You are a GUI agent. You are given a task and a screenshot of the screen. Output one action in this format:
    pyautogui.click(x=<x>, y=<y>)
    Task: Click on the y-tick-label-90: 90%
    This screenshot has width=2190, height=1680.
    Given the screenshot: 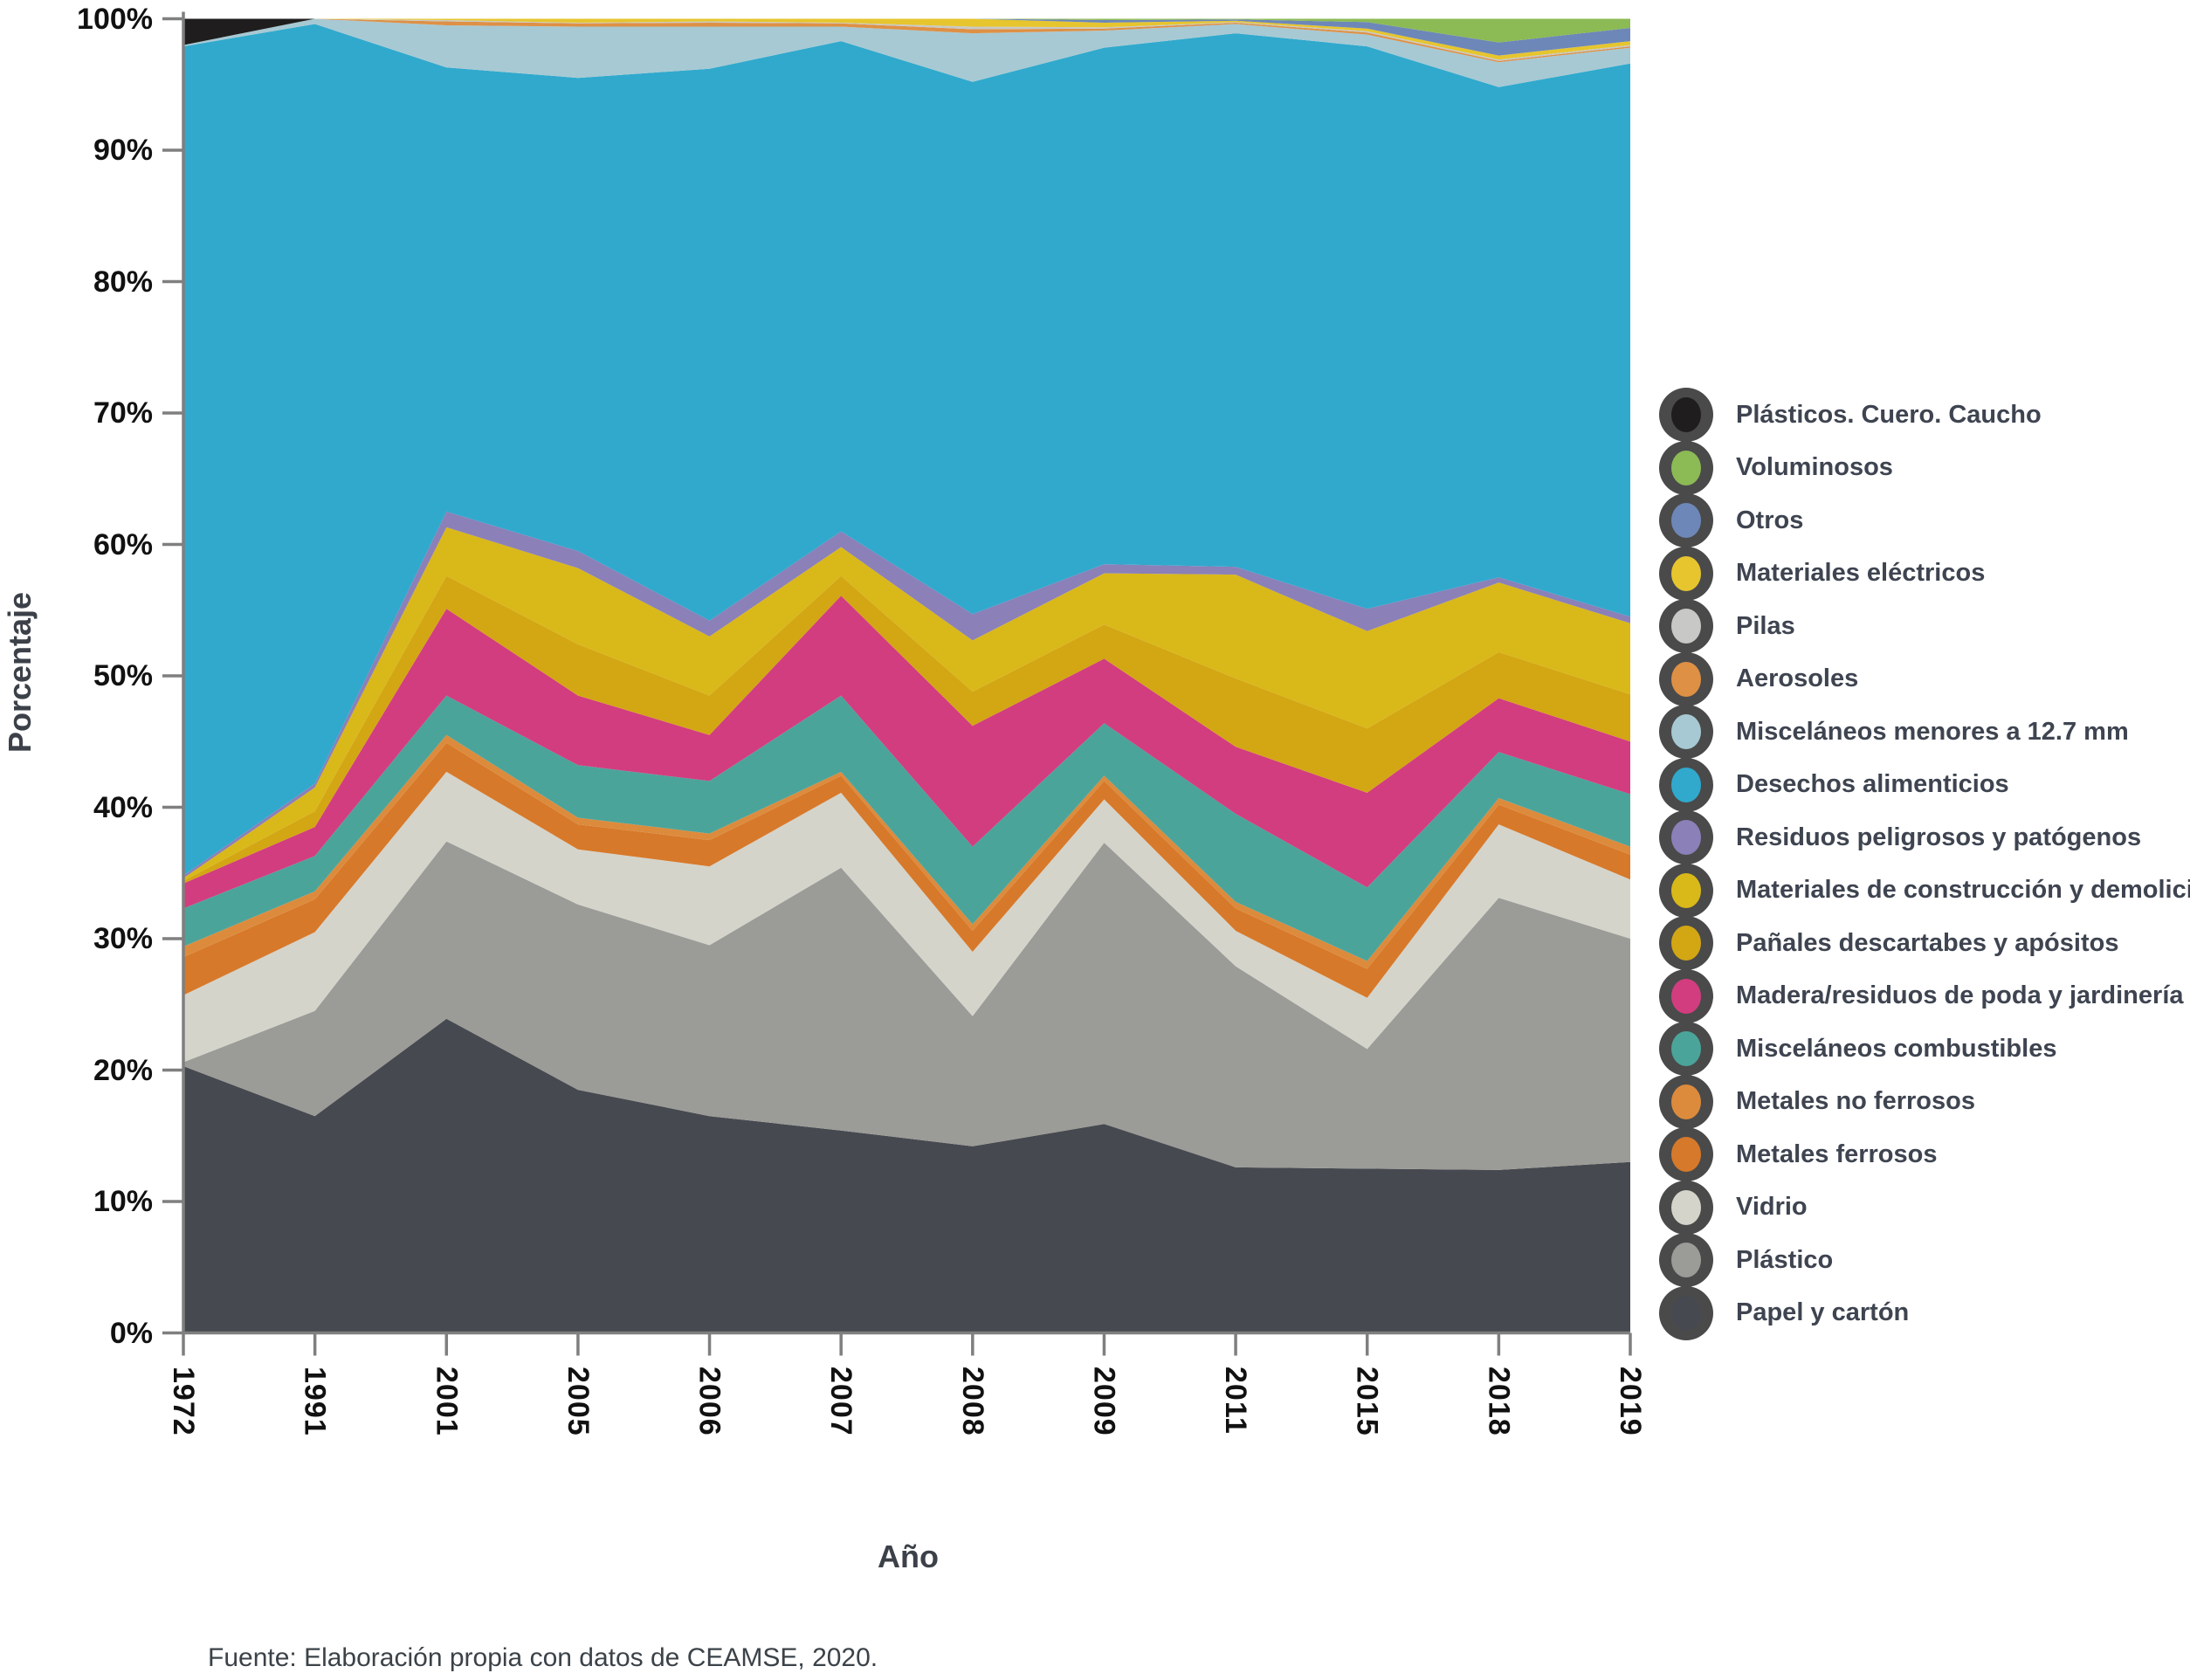 What is the action you would take?
    pyautogui.click(x=123, y=150)
    